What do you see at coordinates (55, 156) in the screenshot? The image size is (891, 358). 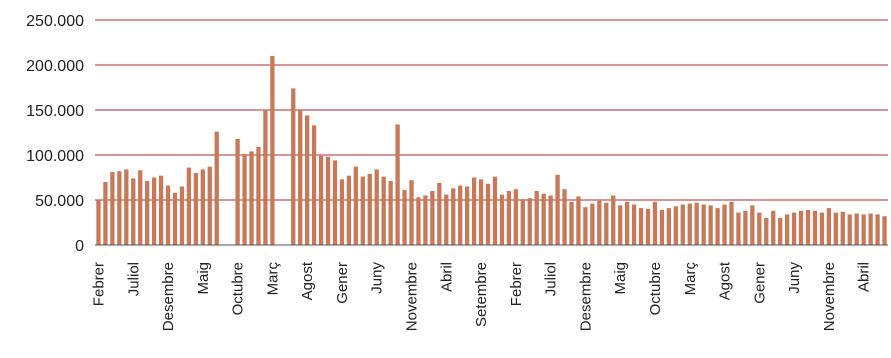 I see `y-tick-label: 100.000` at bounding box center [55, 156].